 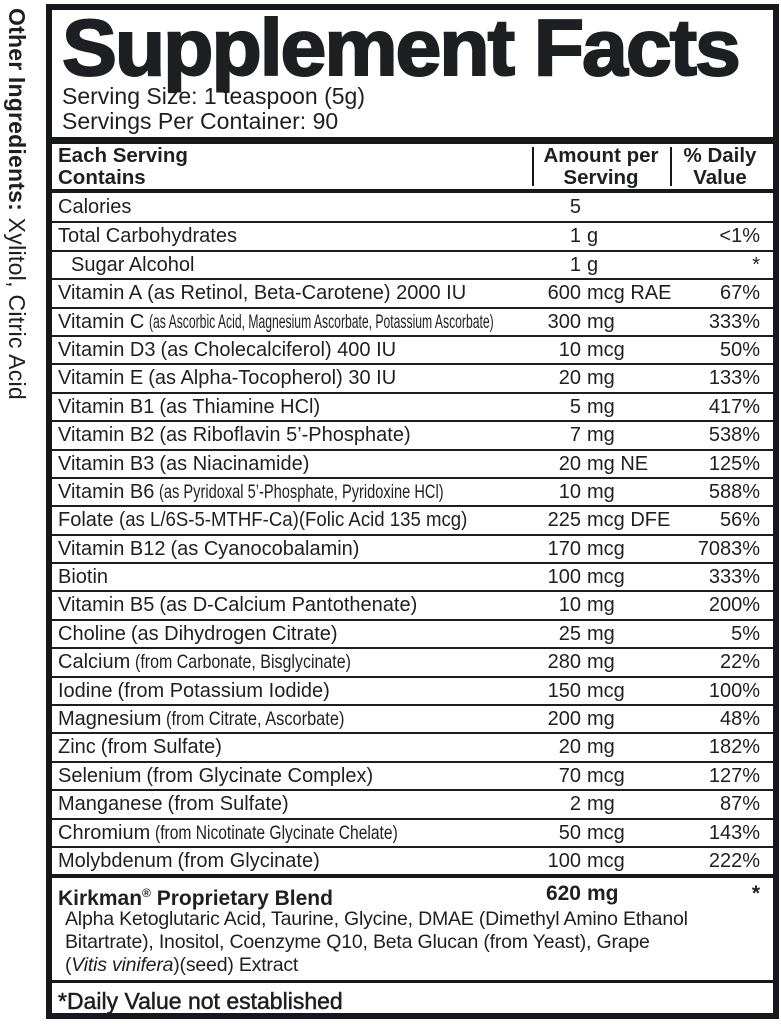 What do you see at coordinates (734, 378) in the screenshot?
I see `daily-value-percent: 133%` at bounding box center [734, 378].